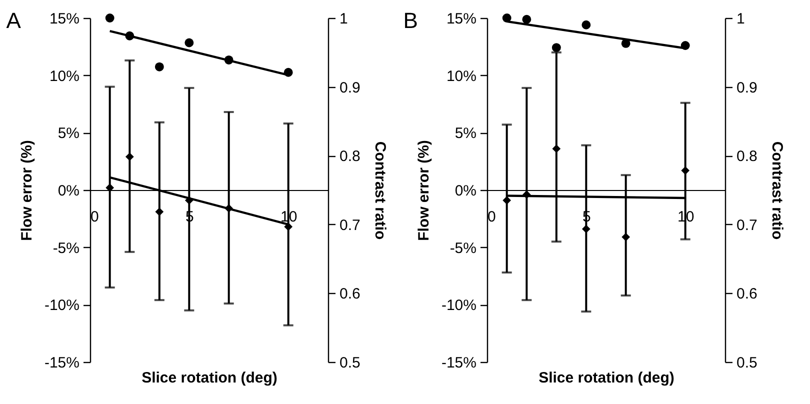 This screenshot has width=810, height=404. What do you see at coordinates (410, 20) in the screenshot?
I see `chart-title: B` at bounding box center [410, 20].